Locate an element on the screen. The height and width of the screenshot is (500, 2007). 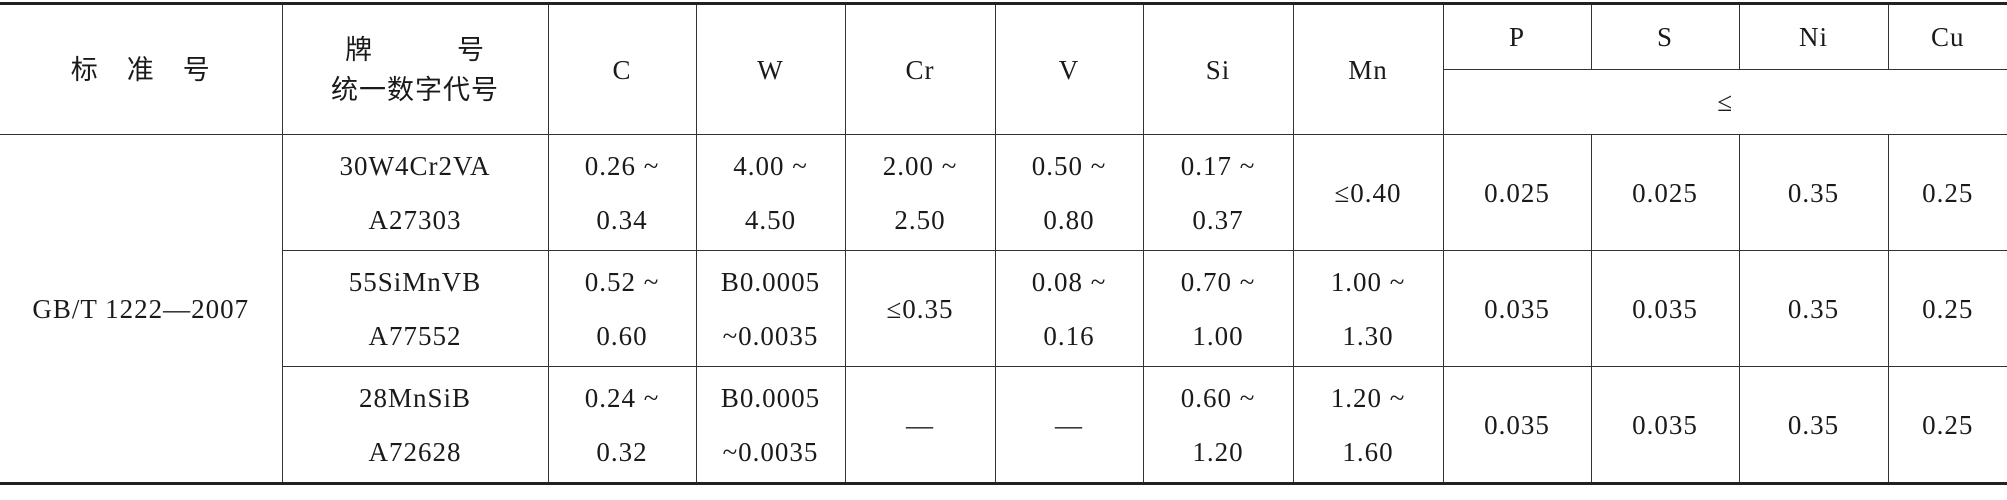
cell-line: 1.20 ~ is located at coordinates (1368, 398).